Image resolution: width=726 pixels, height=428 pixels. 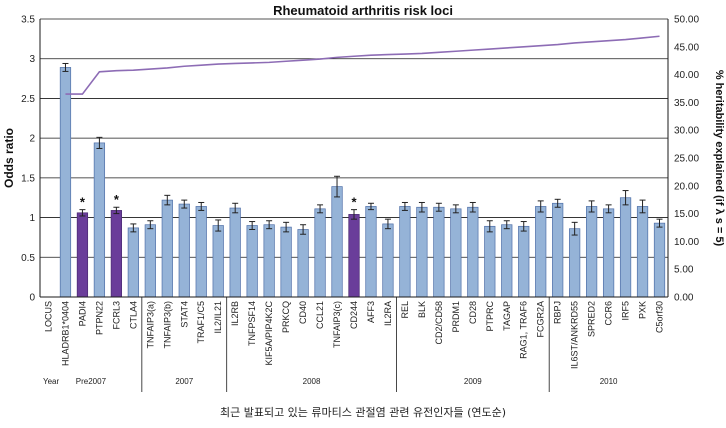 What do you see at coordinates (269, 333) in the screenshot?
I see `category-label: KIF5A/PIP4K2C` at bounding box center [269, 333].